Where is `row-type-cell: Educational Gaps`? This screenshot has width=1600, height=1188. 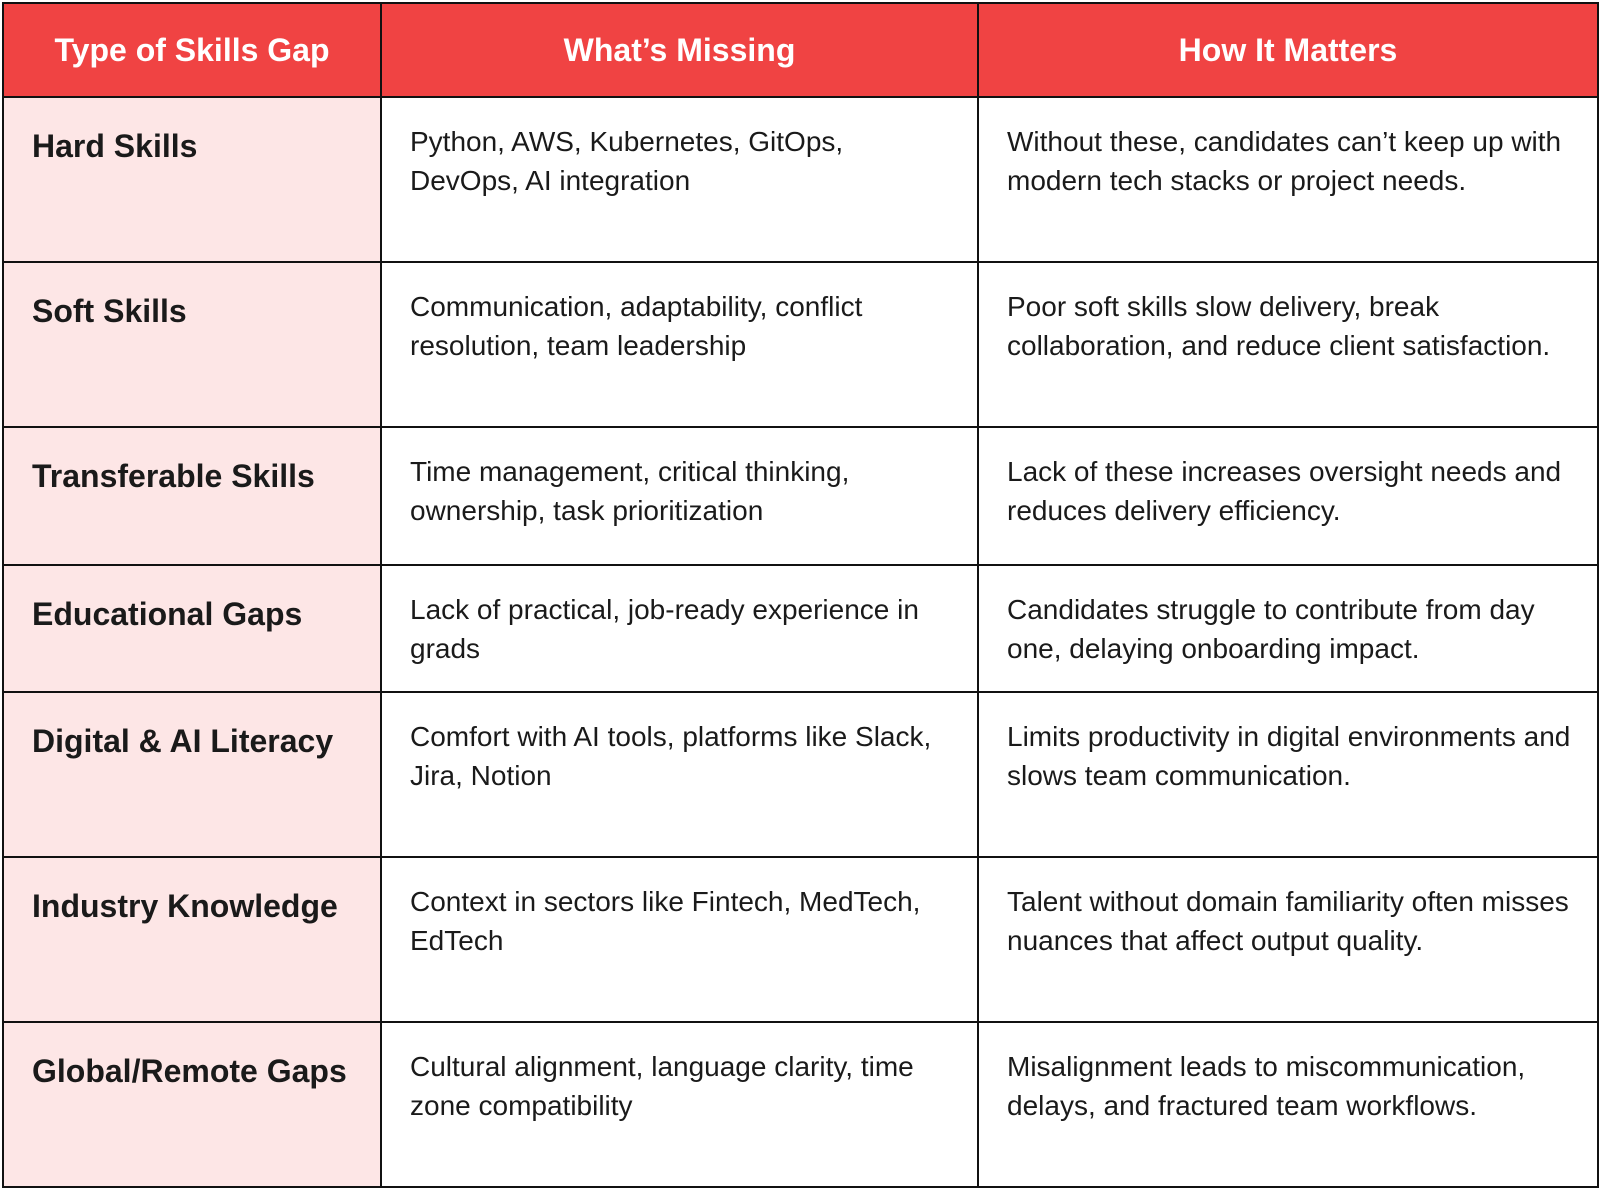 row-type-cell: Educational Gaps is located at coordinates (192, 628).